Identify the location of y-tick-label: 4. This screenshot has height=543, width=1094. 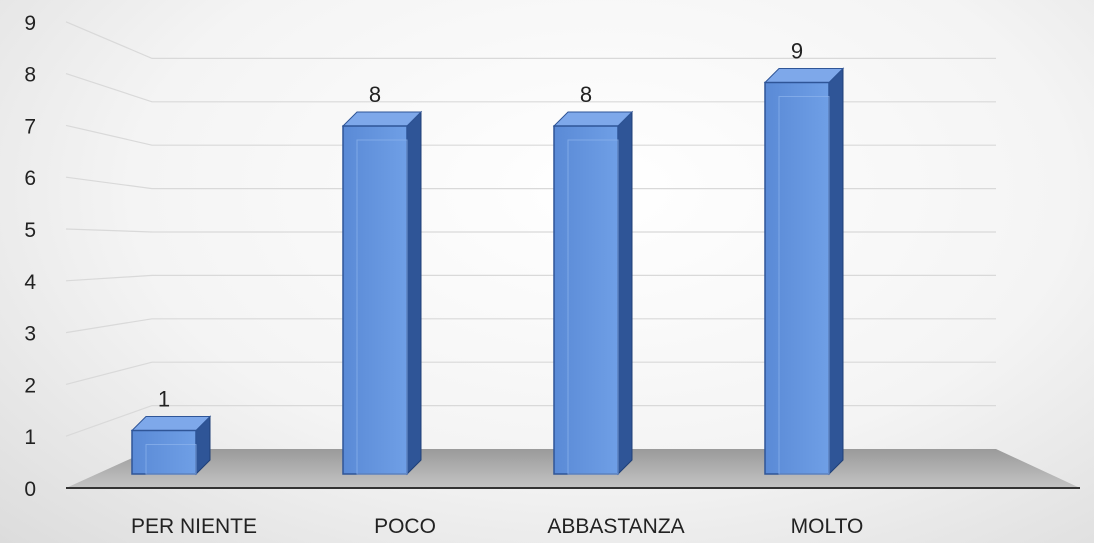
(30, 282).